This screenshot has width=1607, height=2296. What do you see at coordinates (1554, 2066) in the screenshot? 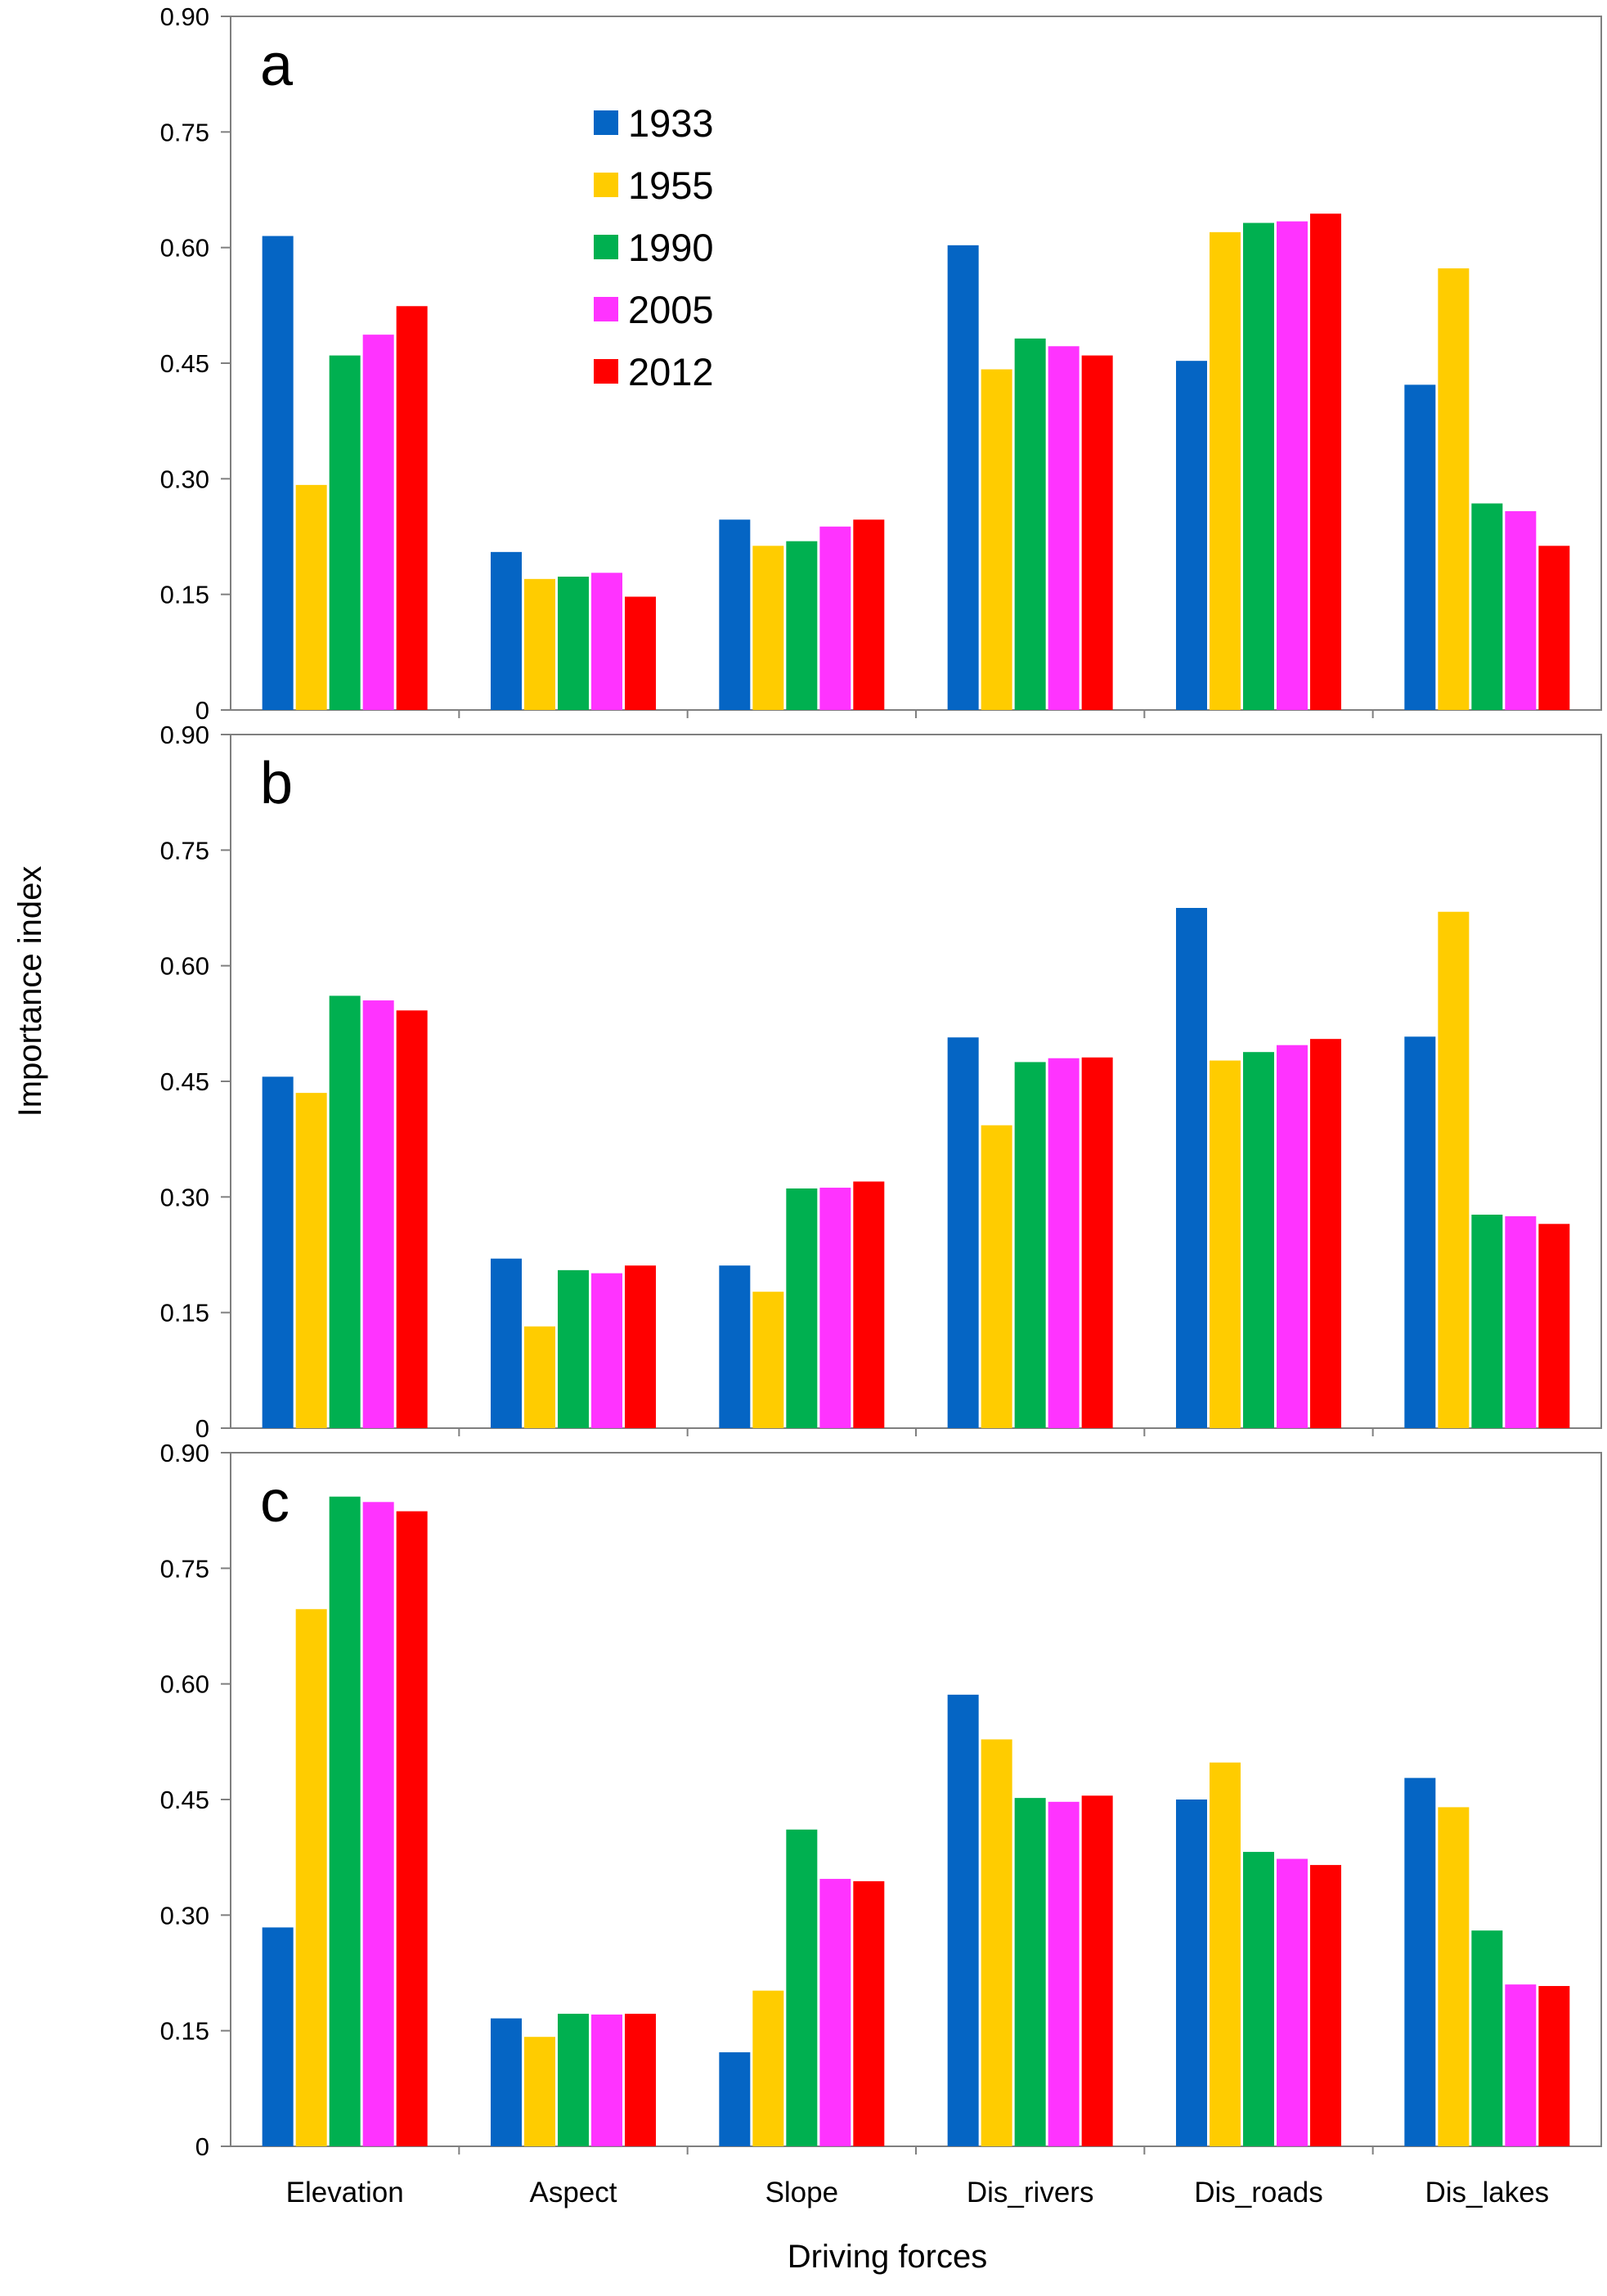
I see `bar-dis-lakes-2012` at bounding box center [1554, 2066].